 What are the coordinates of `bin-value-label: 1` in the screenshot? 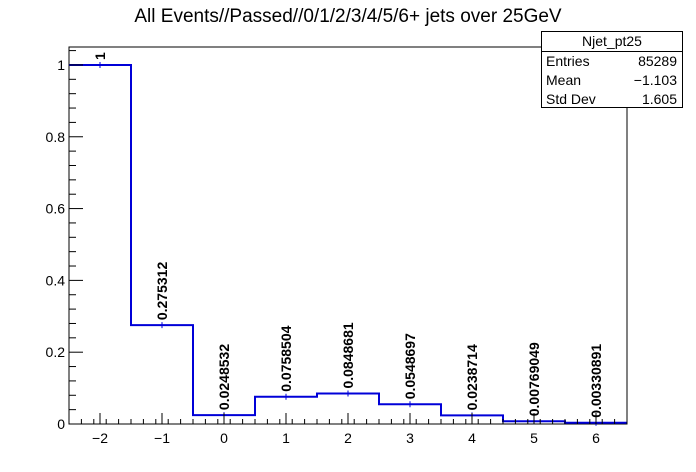 It's located at (100, 56).